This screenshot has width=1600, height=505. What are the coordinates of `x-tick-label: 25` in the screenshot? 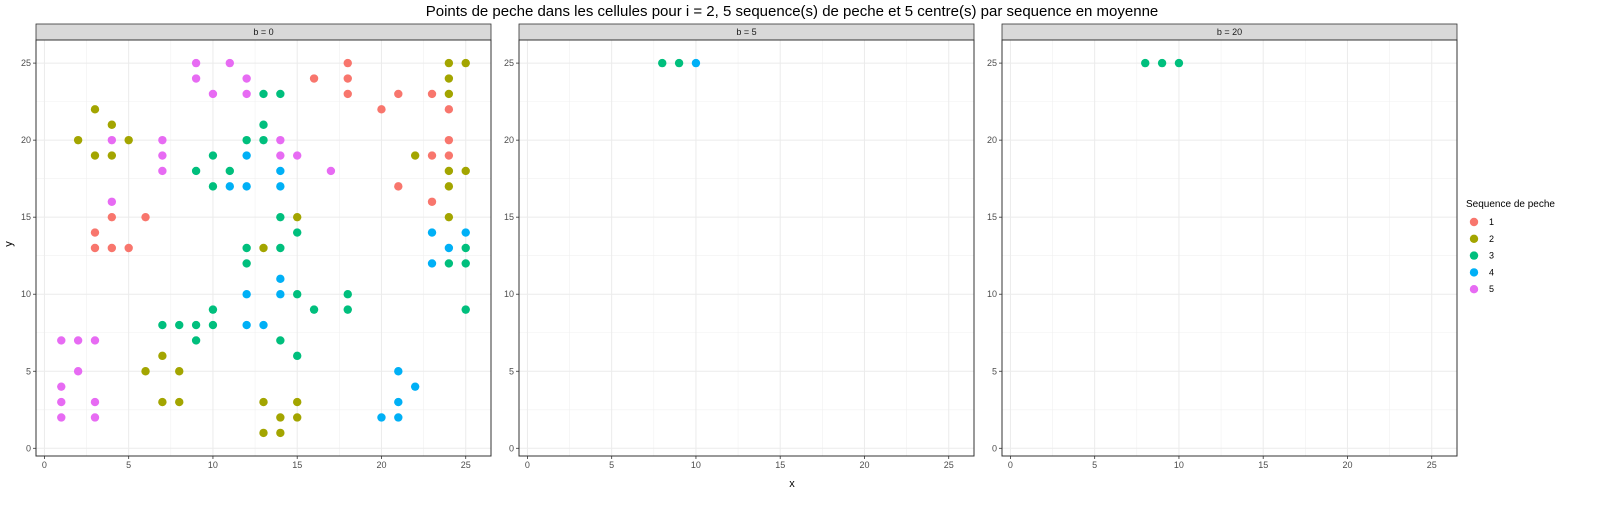 It's located at (1432, 465).